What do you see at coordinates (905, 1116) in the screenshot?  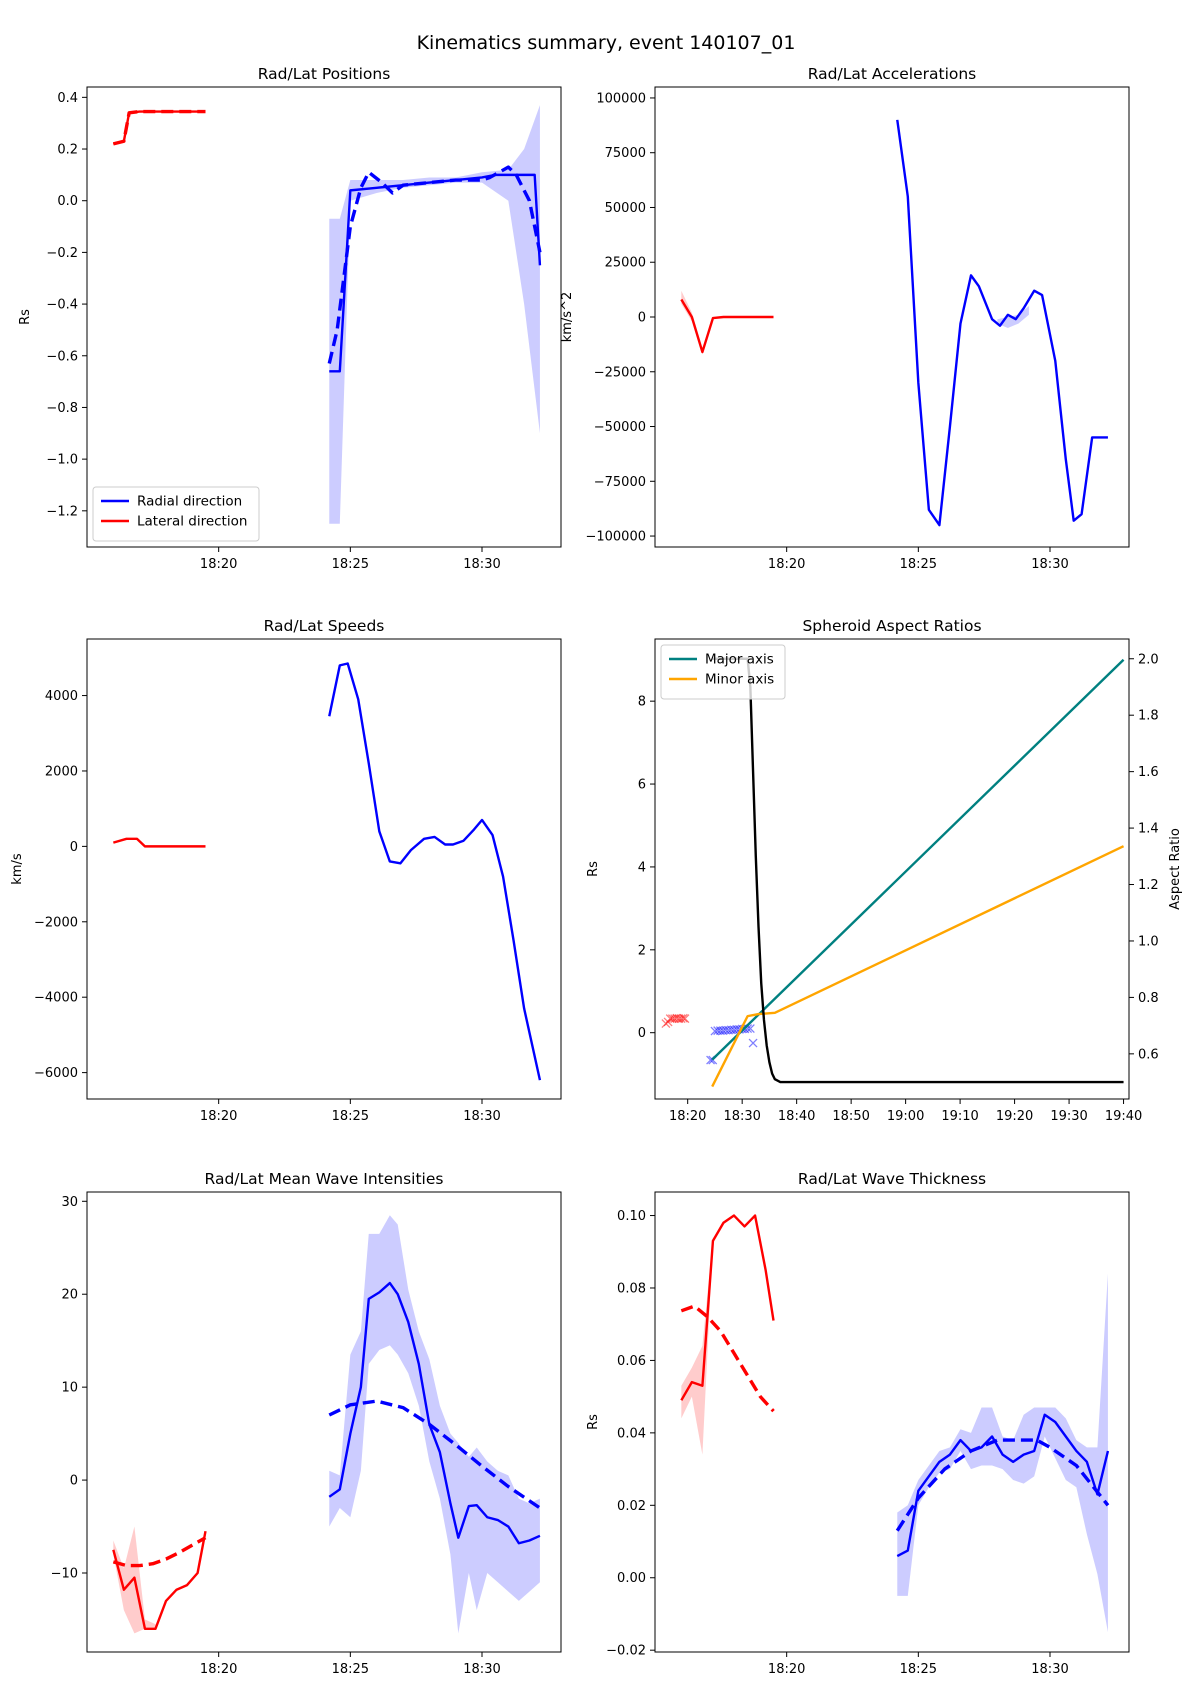 I see `asp-xtick-label-4: 19:00` at bounding box center [905, 1116].